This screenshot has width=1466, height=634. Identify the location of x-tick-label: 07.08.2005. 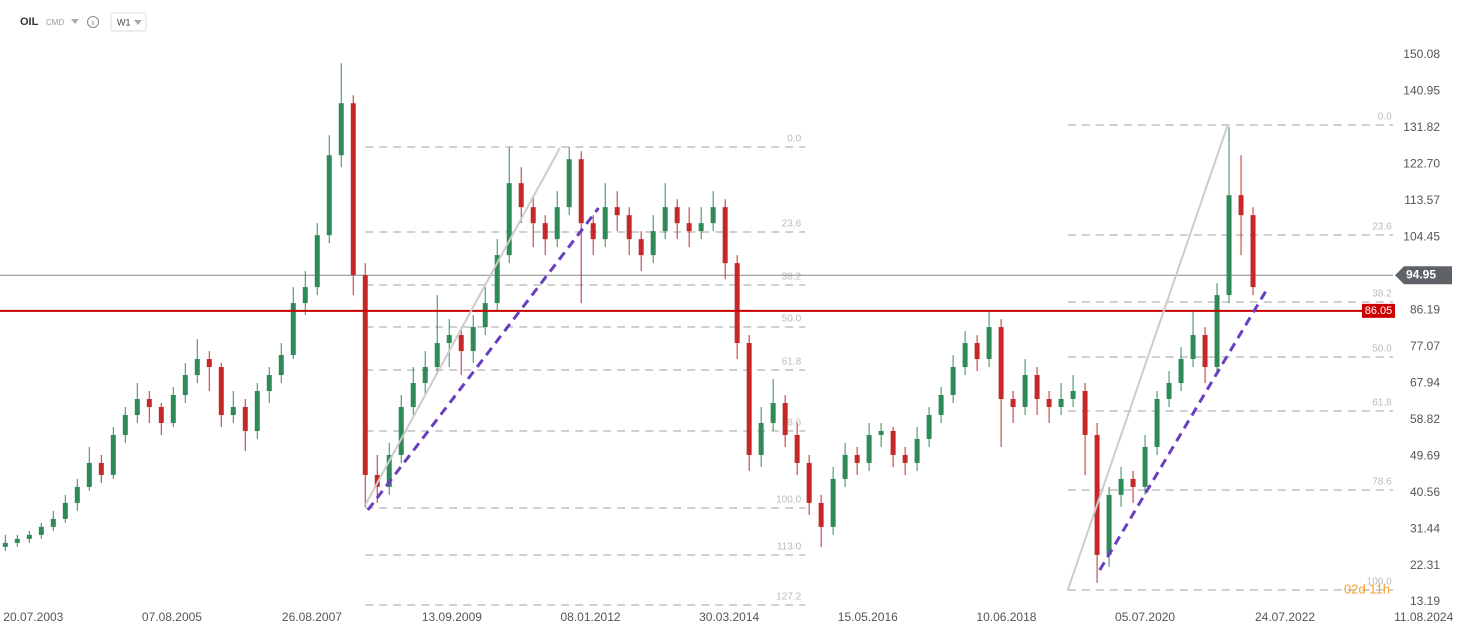
(172, 617).